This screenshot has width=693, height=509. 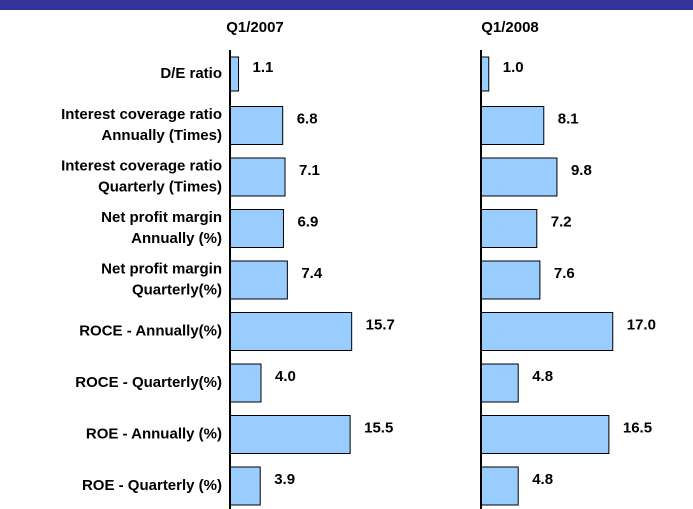 I want to click on panel-title: Q1/2008, so click(x=510, y=27).